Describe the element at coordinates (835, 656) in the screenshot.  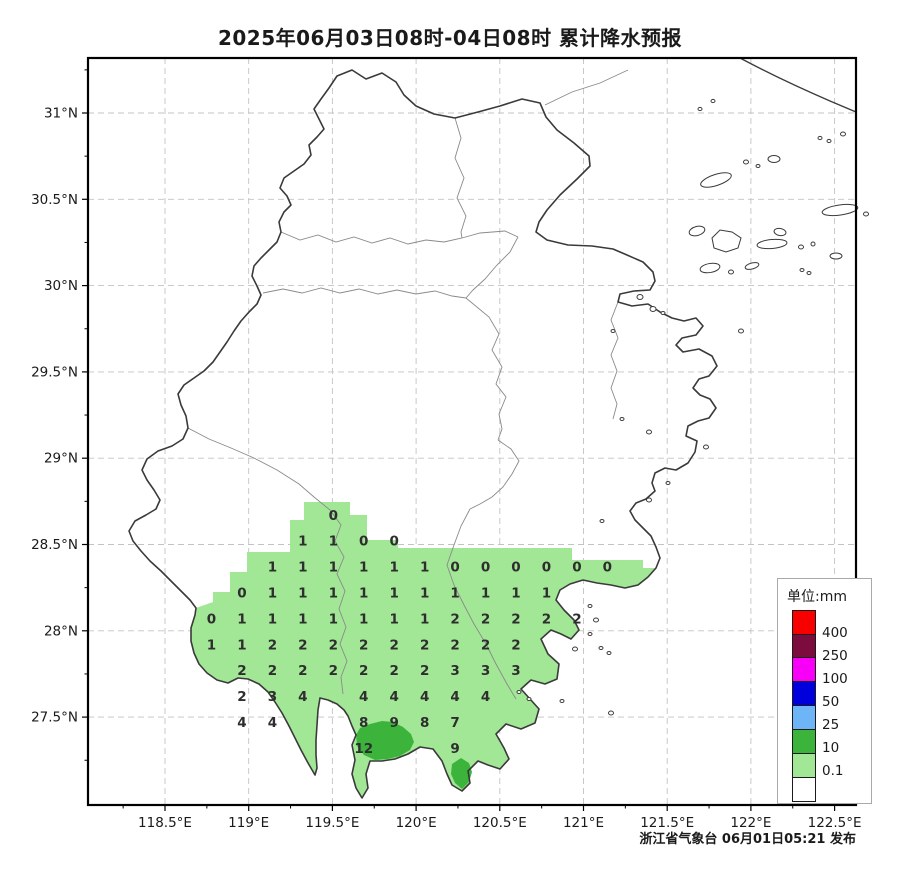
I see `legend-threshold-label: 250` at that location.